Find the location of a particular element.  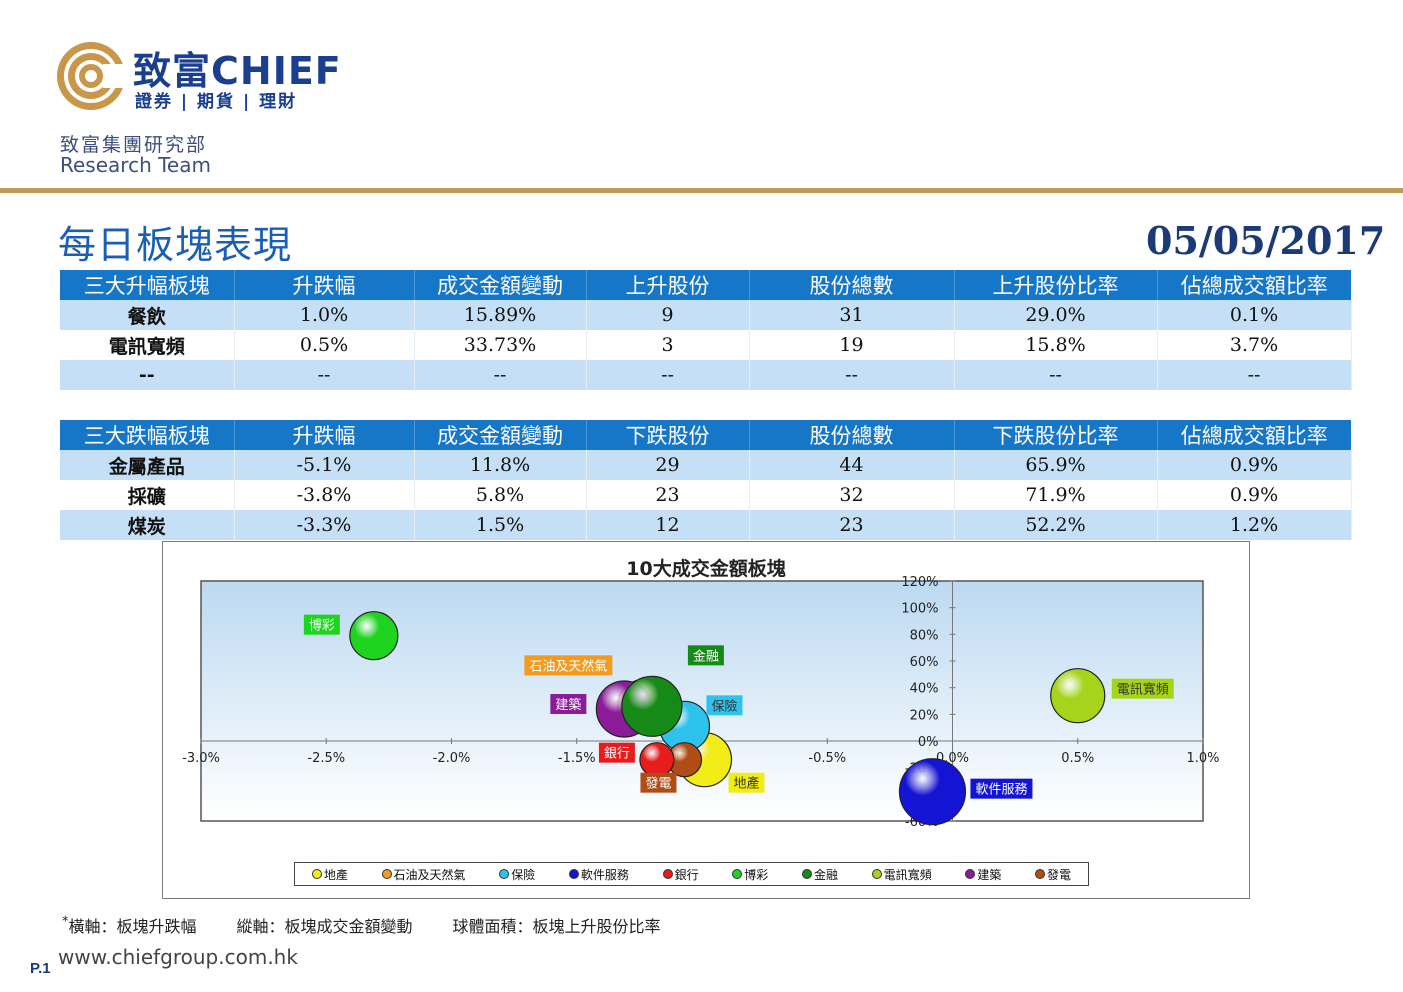

table-cell: 0.5% is located at coordinates (324, 345).